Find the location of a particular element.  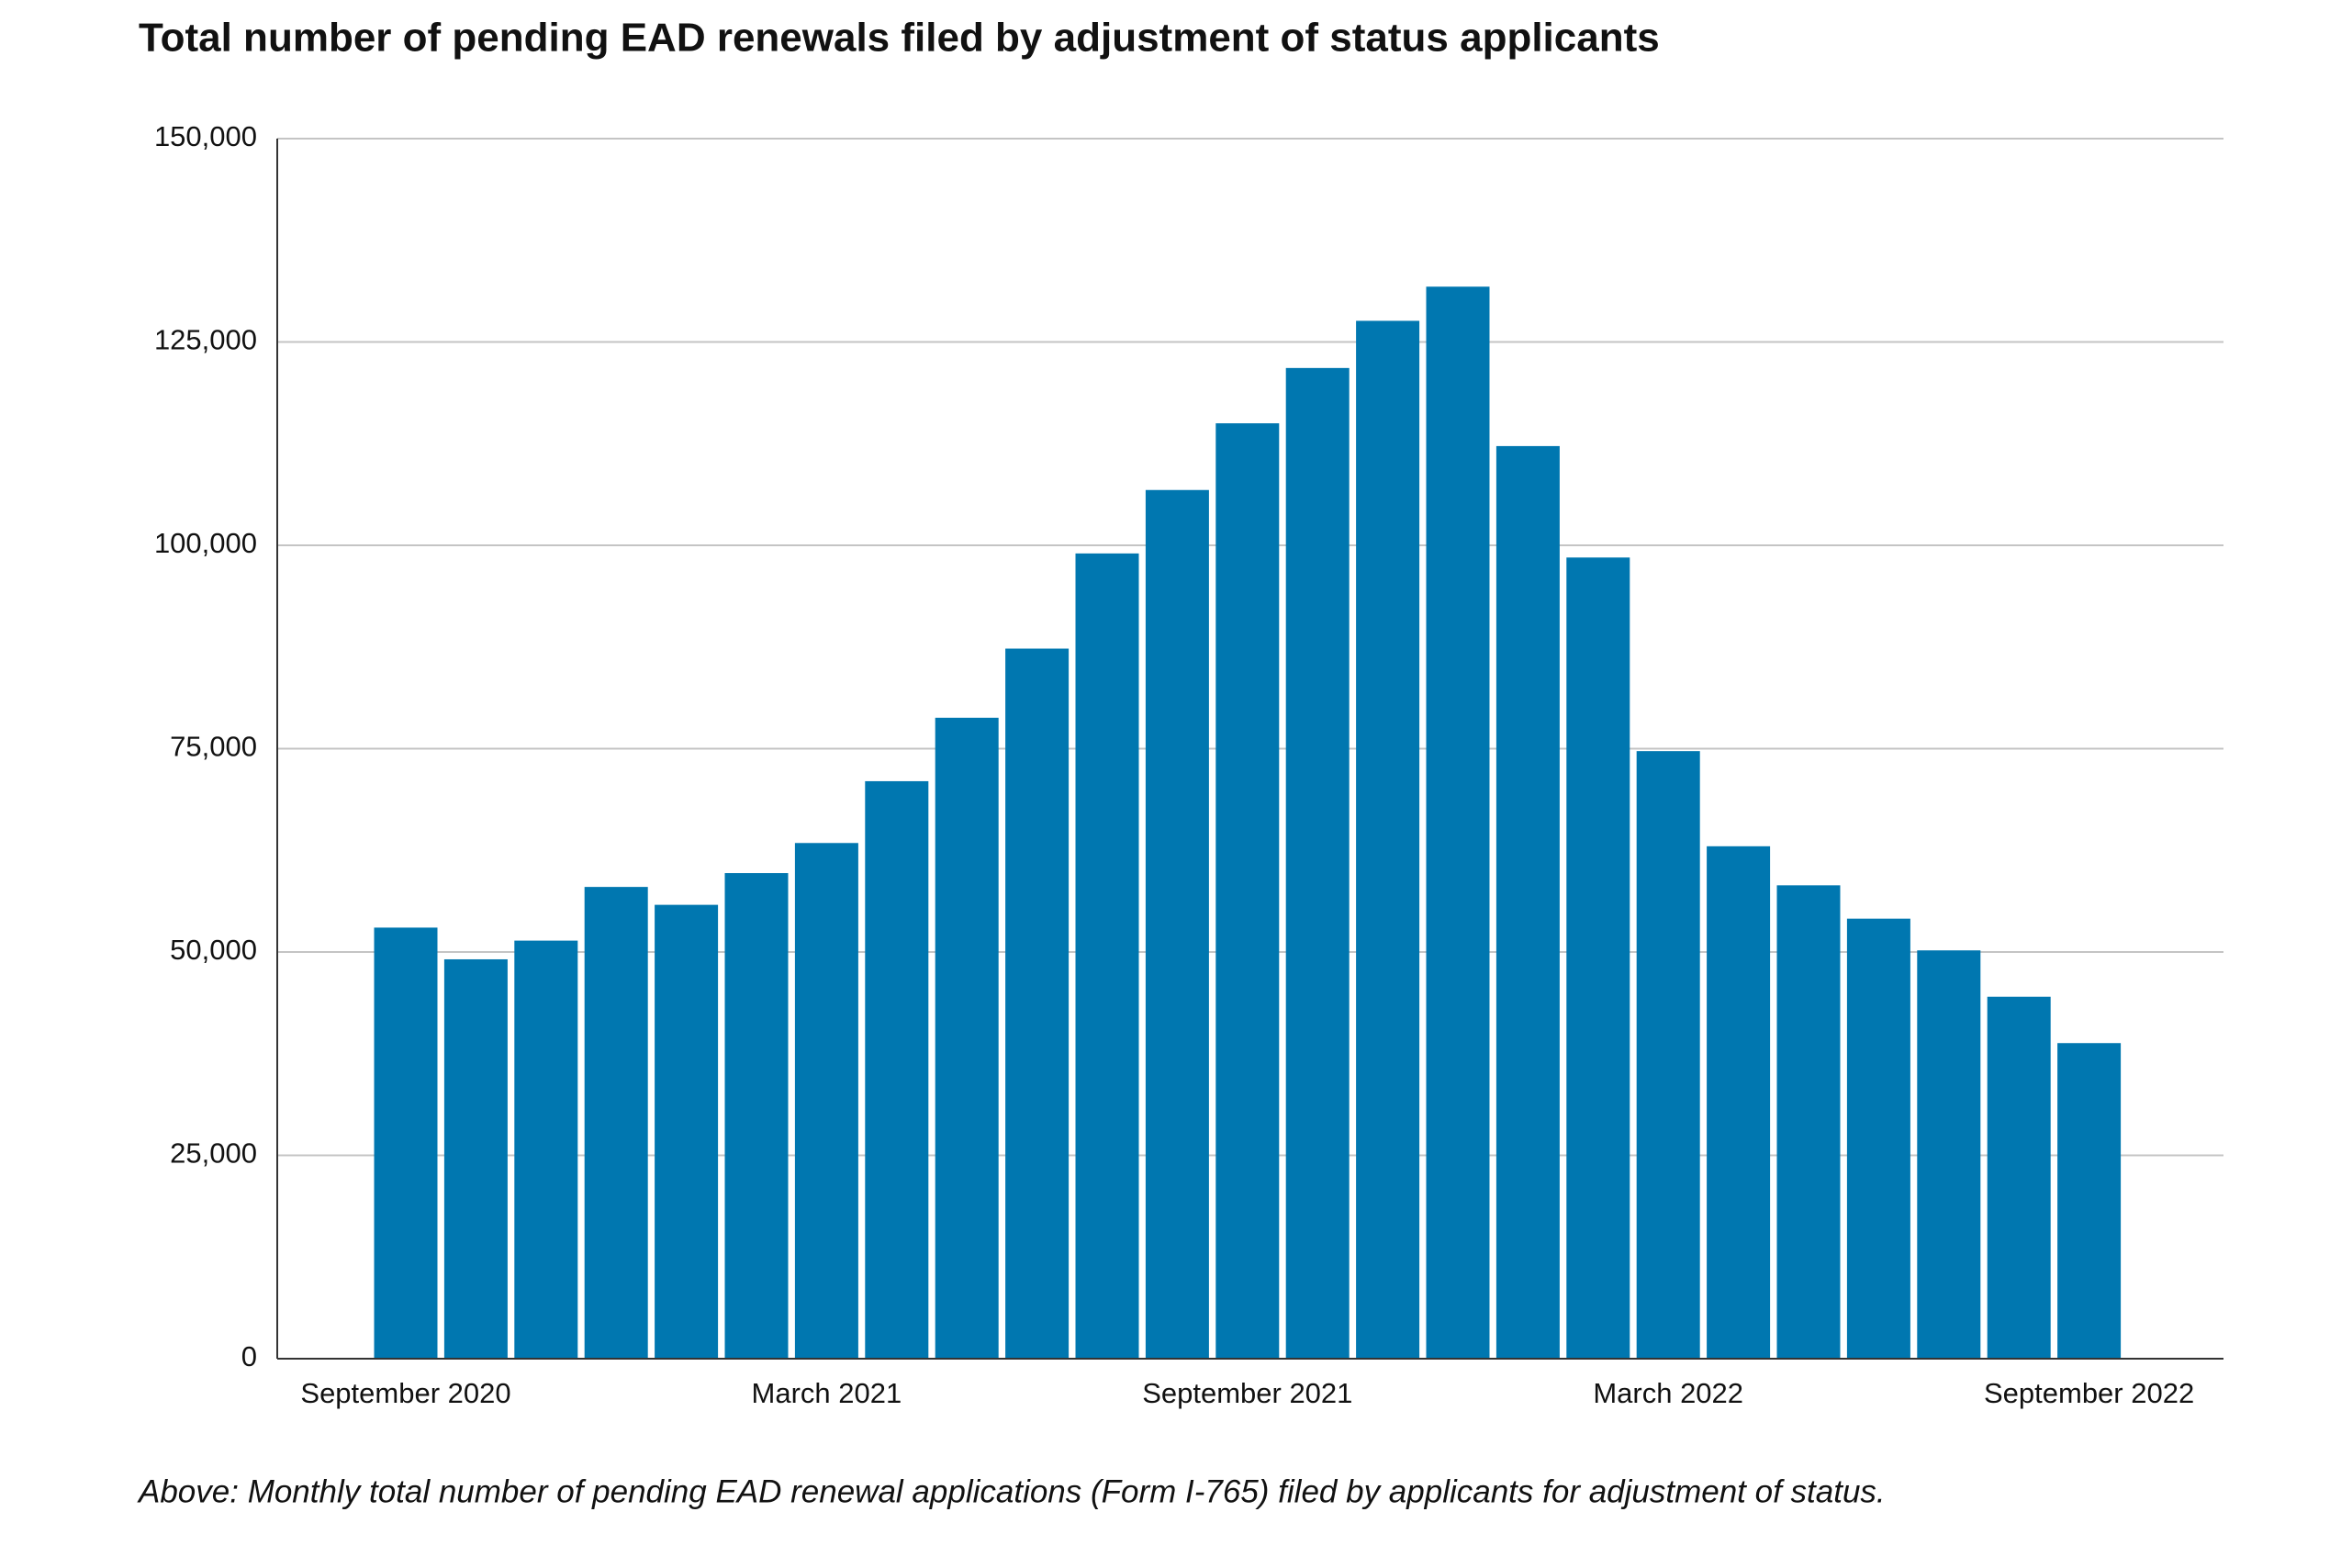

y-tick-label: 100,000 is located at coordinates (206, 543).